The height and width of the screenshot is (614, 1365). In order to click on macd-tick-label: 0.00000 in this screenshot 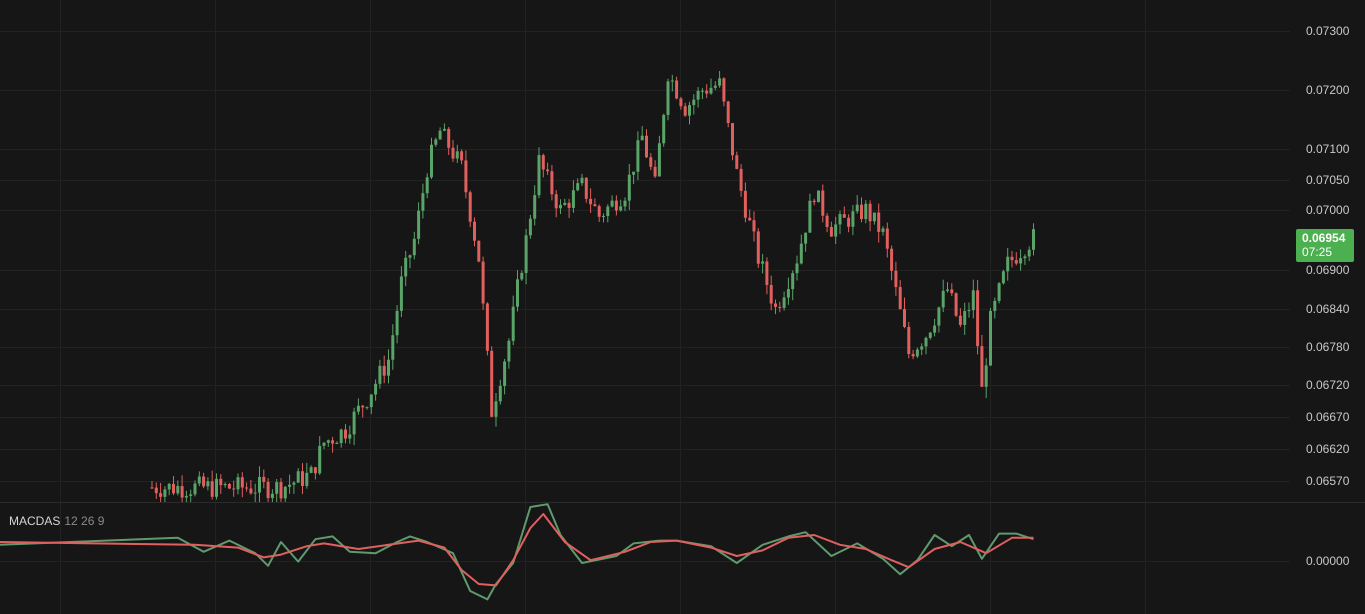, I will do `click(1328, 561)`.